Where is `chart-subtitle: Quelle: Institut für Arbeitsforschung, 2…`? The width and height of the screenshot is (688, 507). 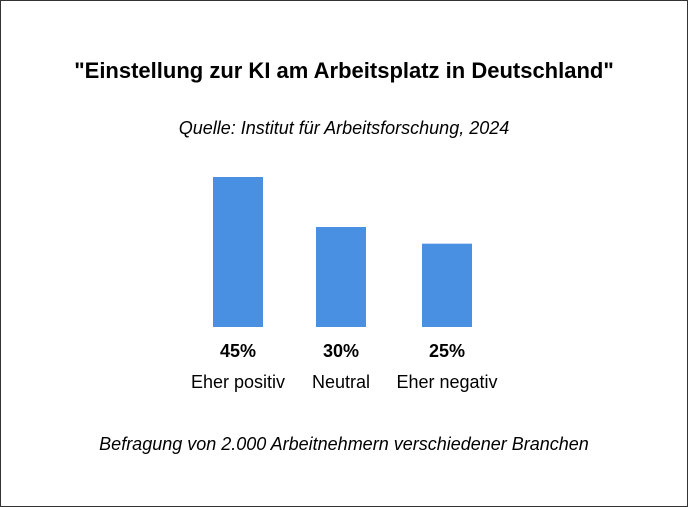 chart-subtitle: Quelle: Institut für Arbeitsforschung, 2… is located at coordinates (344, 128).